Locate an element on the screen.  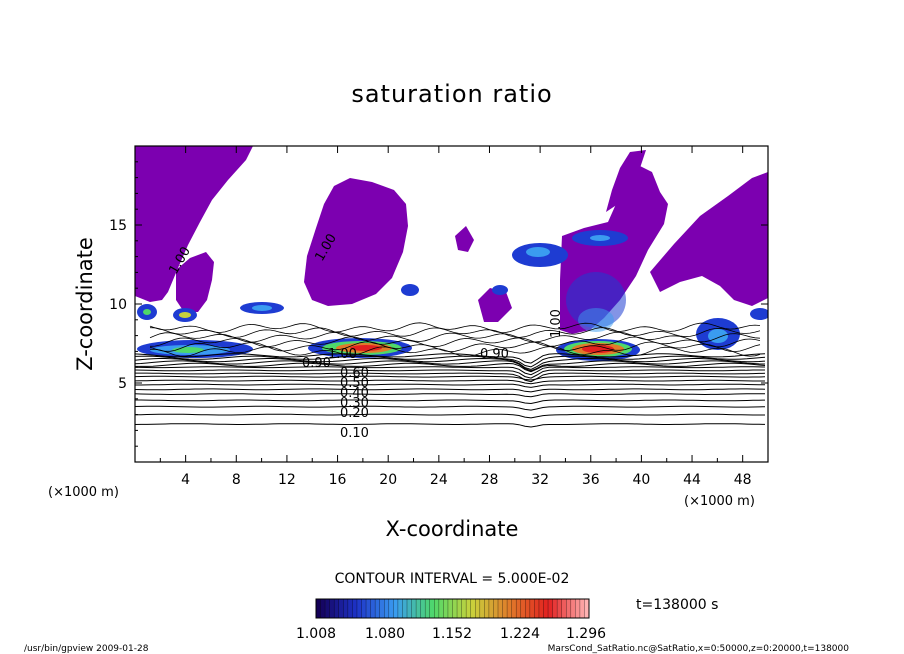
saturated-region-left is located at coordinates (194, 224).